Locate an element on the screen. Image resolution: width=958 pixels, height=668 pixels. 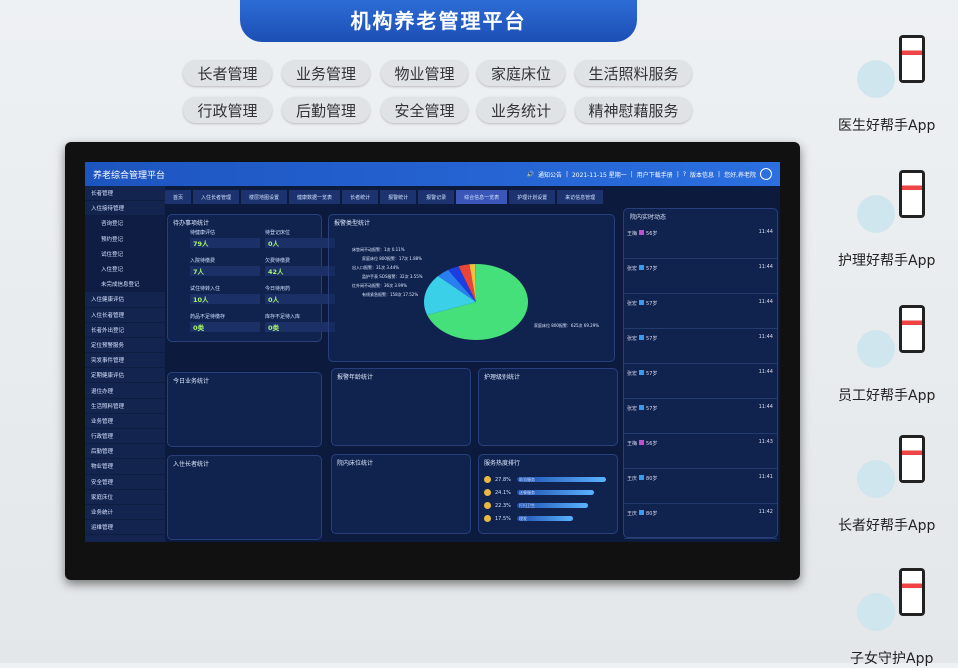
app-title: 养老综合管理平台 is located at coordinates (129, 174).